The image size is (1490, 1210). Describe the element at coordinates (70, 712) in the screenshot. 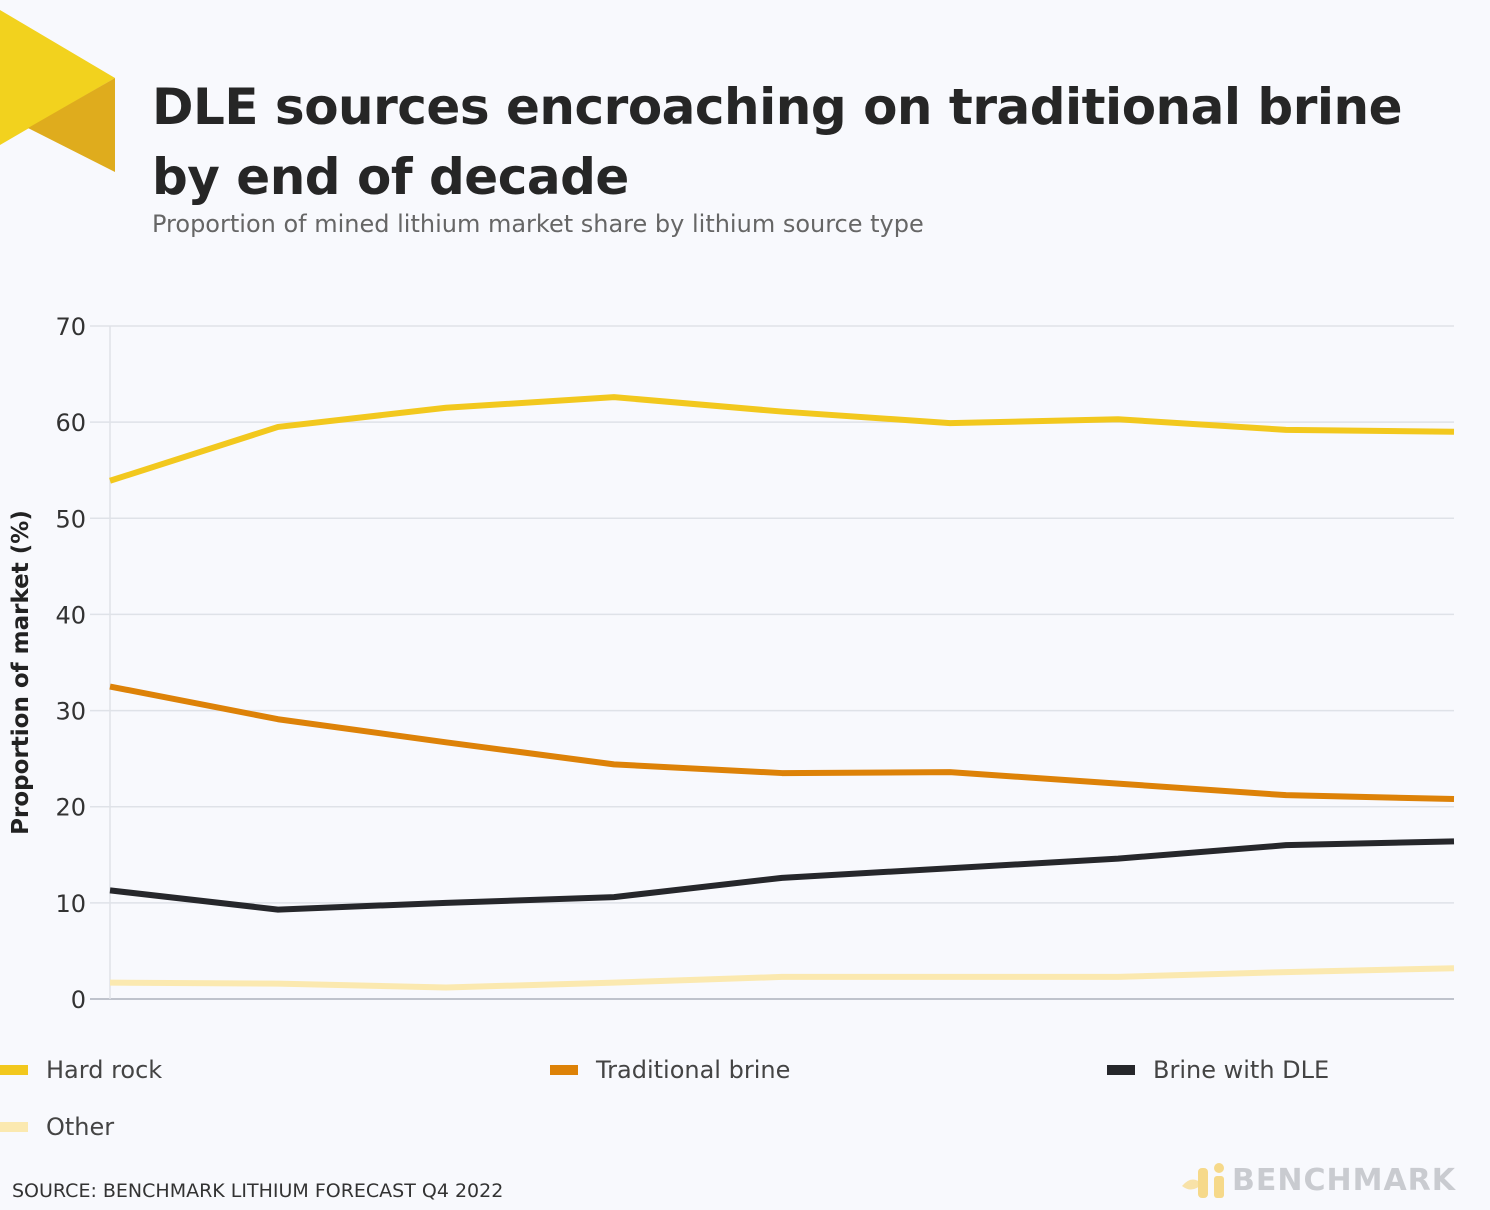

I see `y-tick-label: 30` at that location.